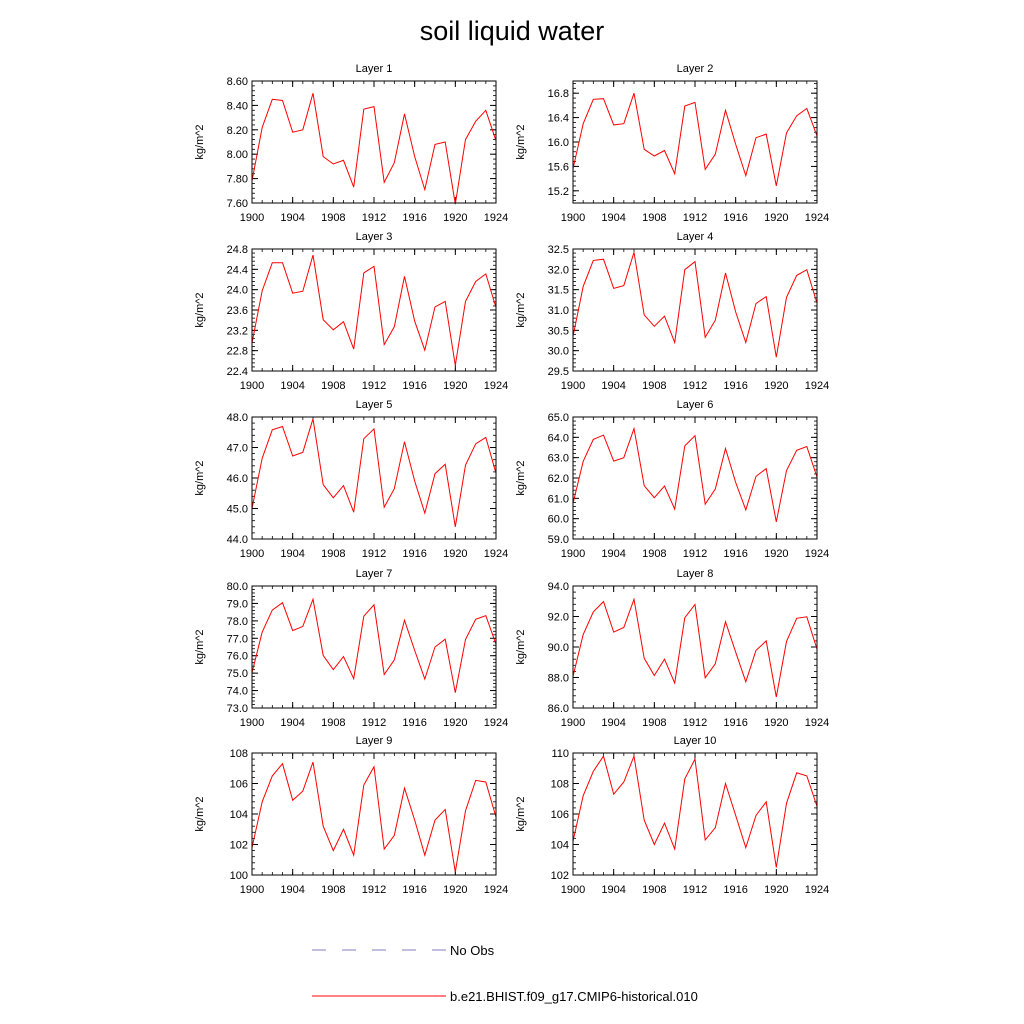  Describe the element at coordinates (374, 69) in the screenshot. I see `panel-title: Layer 1` at that location.